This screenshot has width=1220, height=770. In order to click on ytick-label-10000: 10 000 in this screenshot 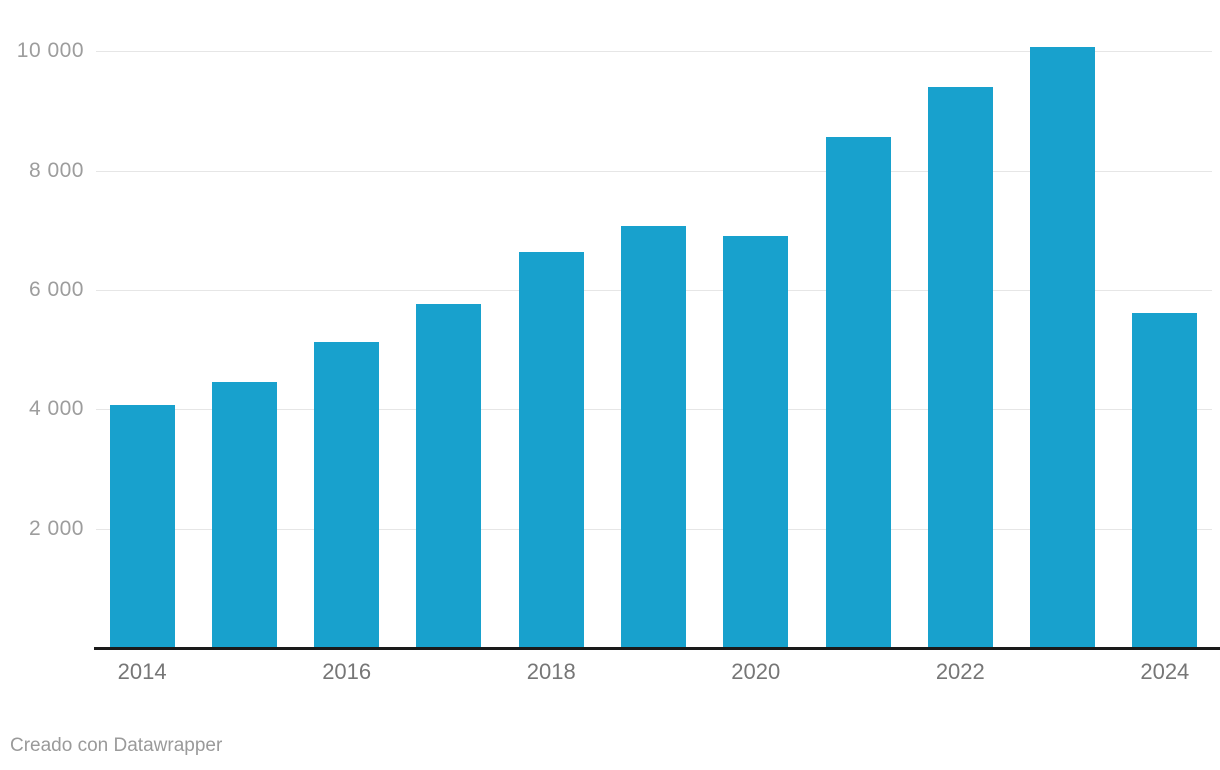, I will do `click(50, 51)`.